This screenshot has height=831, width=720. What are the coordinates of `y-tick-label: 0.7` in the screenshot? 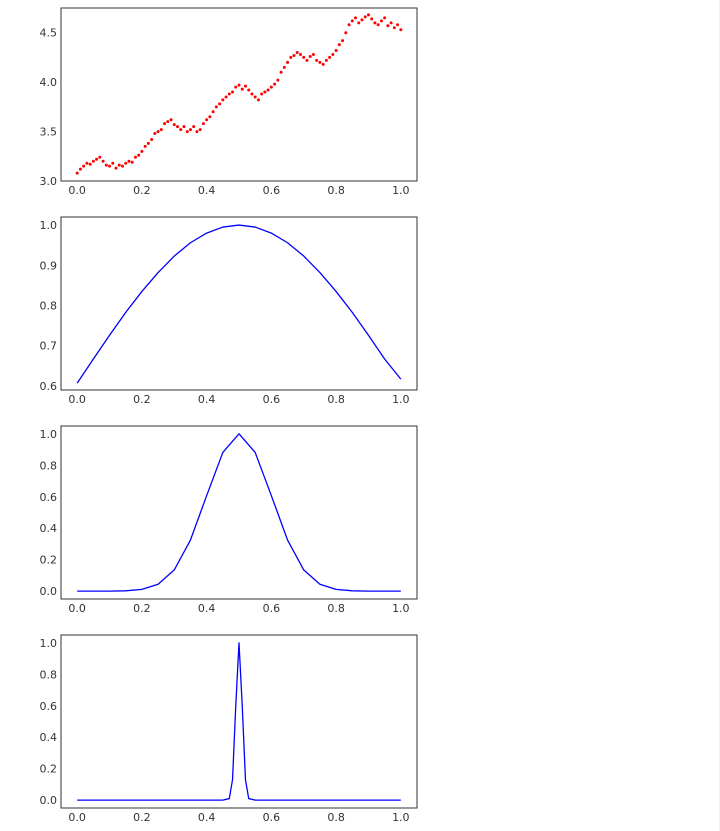 It's located at (49, 346).